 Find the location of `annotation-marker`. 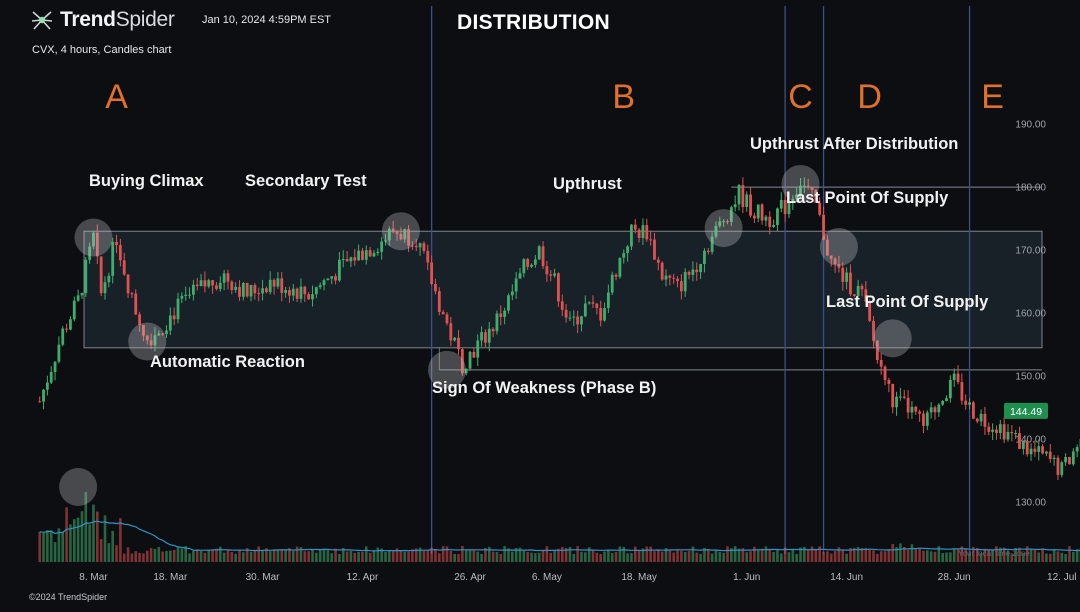

annotation-marker is located at coordinates (93, 238).